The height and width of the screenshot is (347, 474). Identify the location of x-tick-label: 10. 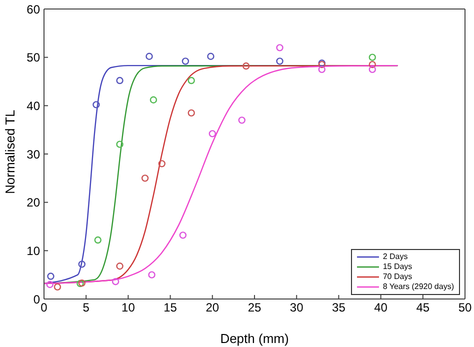
(129, 307).